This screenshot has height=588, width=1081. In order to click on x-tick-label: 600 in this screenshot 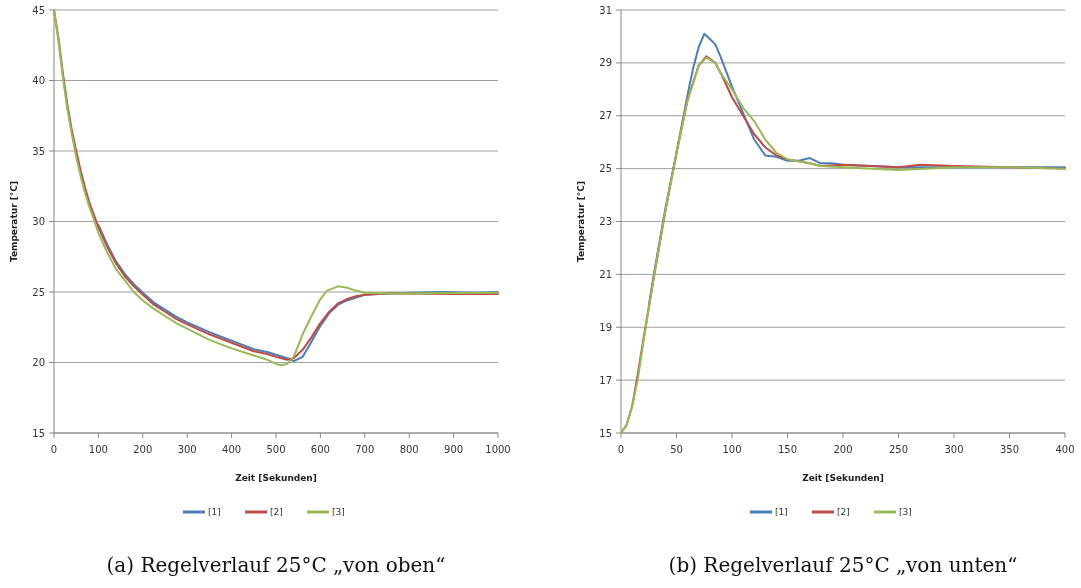, I will do `click(320, 449)`.